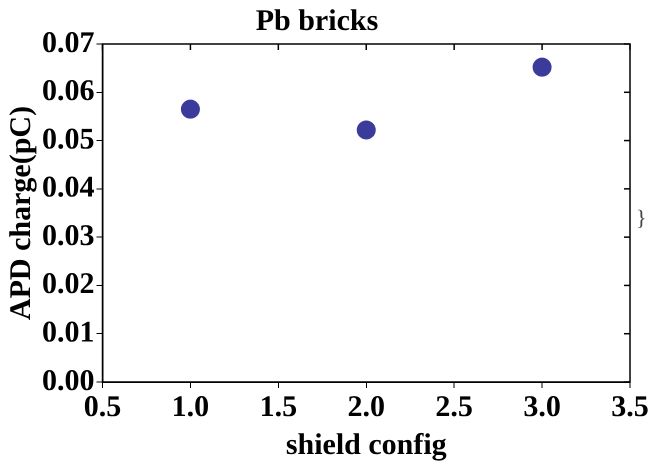 The height and width of the screenshot is (464, 666). I want to click on x-tick-label: 3.5, so click(630, 406).